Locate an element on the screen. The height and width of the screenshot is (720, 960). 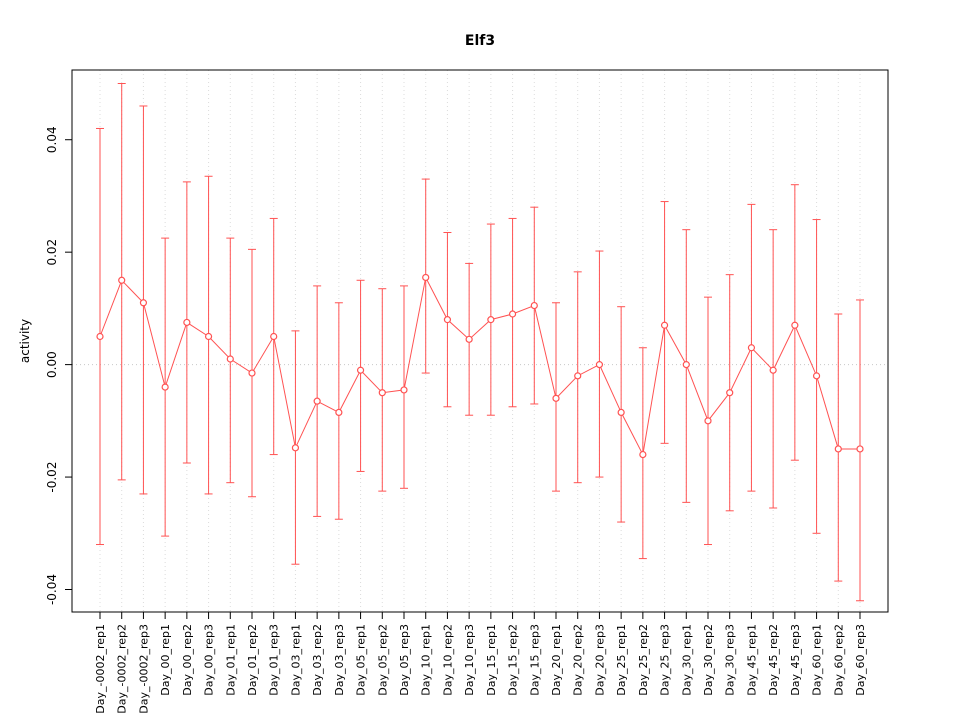
x-tick-label: Day_03_rep3 is located at coordinates (339, 660).